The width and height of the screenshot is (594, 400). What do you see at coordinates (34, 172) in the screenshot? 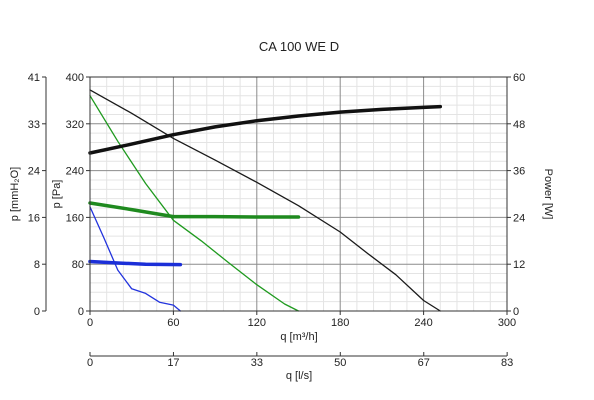
I see `y-tick-label-mmh2o: 24` at bounding box center [34, 172].